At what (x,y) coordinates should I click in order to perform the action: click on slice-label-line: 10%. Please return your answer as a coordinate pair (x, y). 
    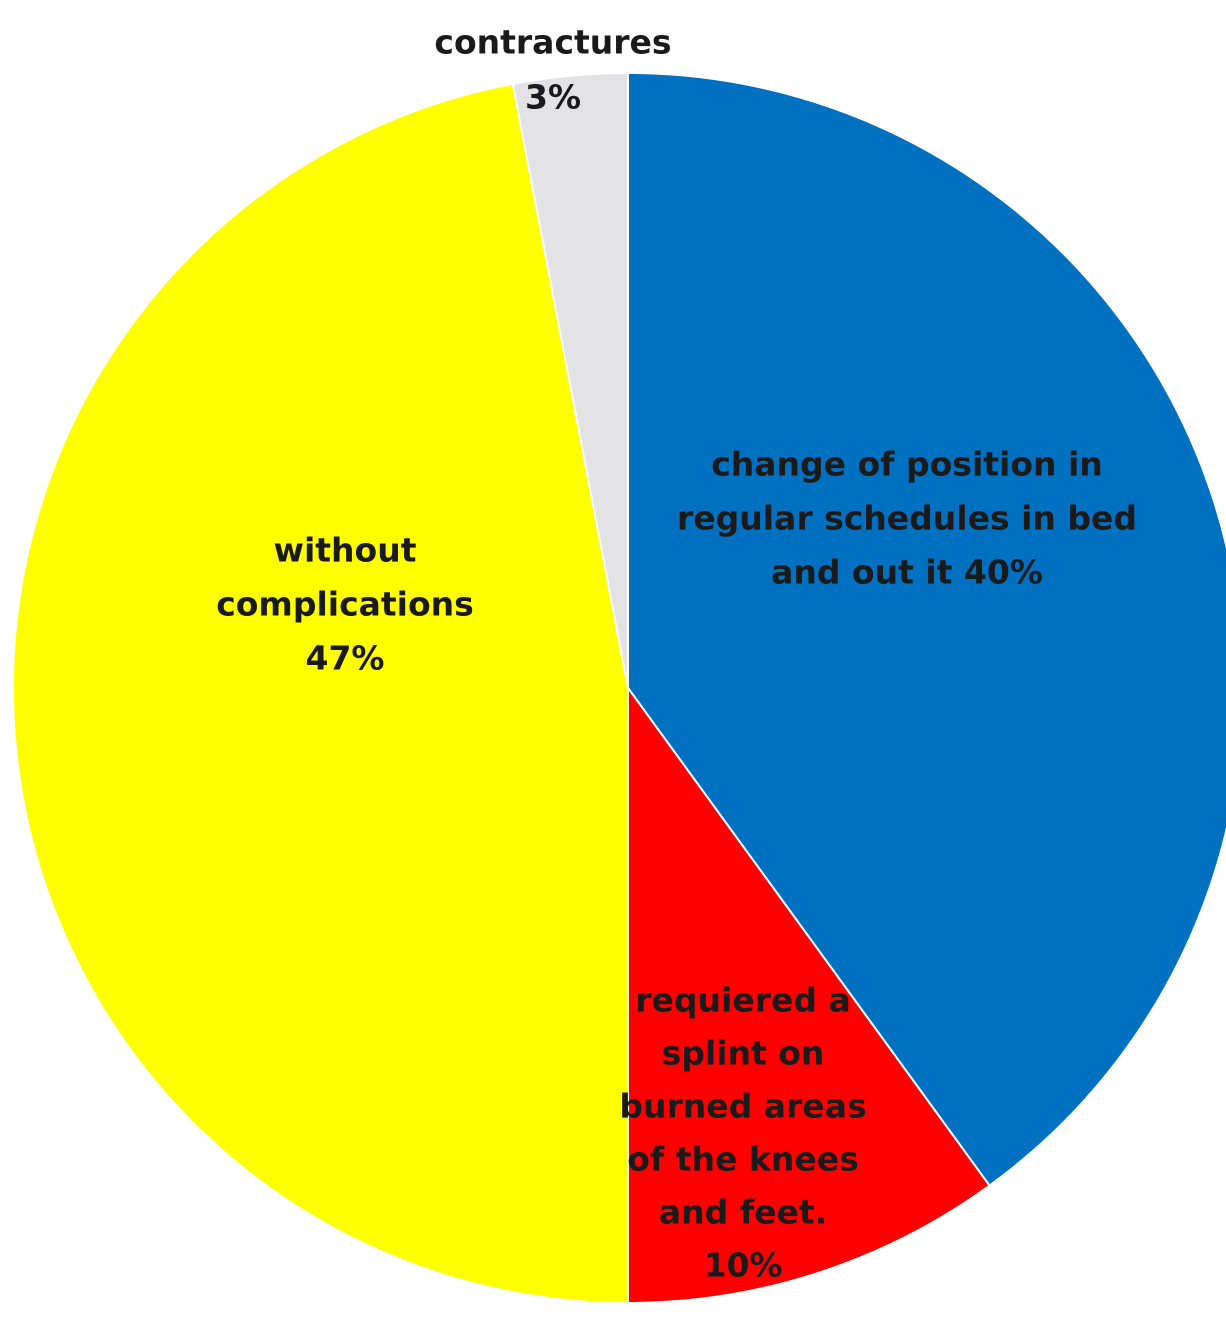
    Looking at the image, I should click on (743, 1265).